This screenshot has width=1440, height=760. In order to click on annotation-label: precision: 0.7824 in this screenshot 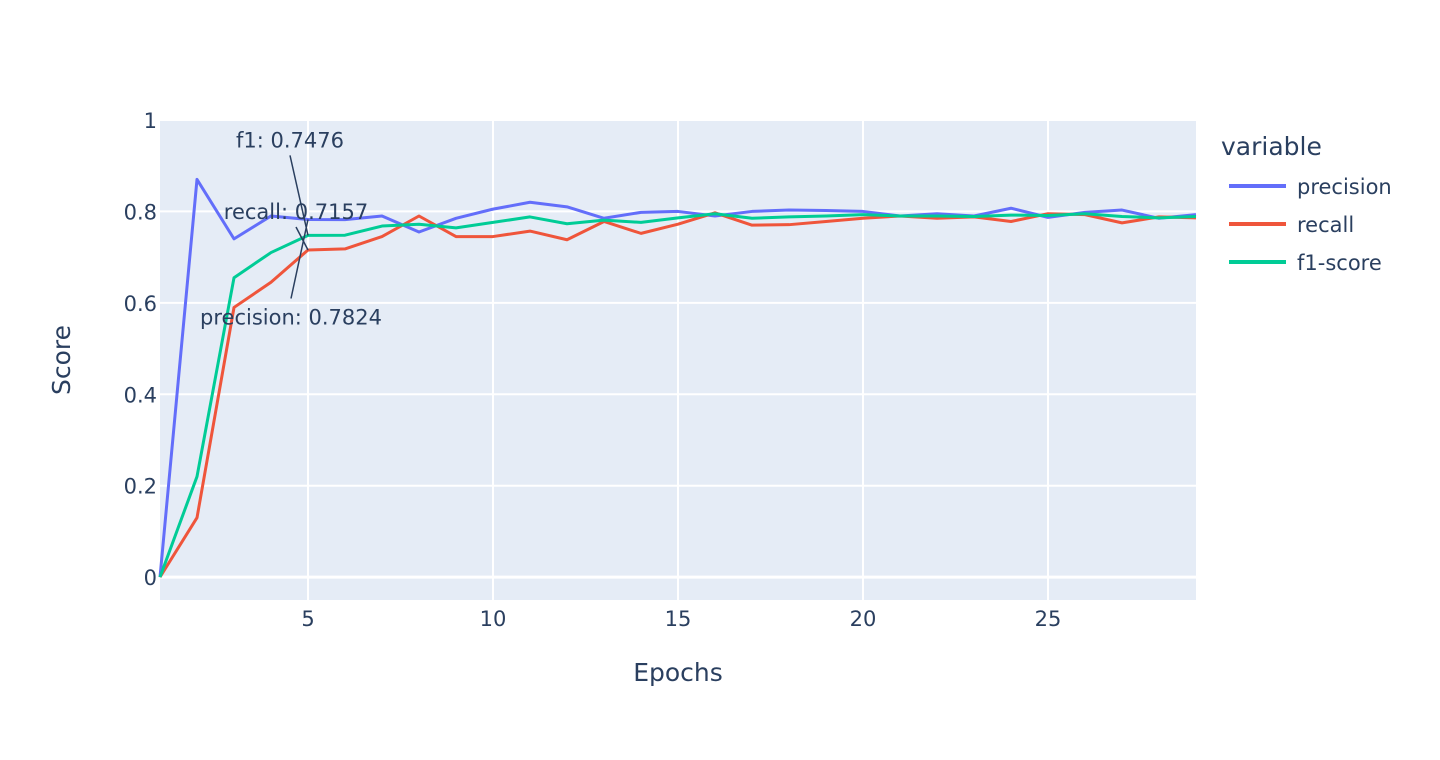, I will do `click(291, 317)`.